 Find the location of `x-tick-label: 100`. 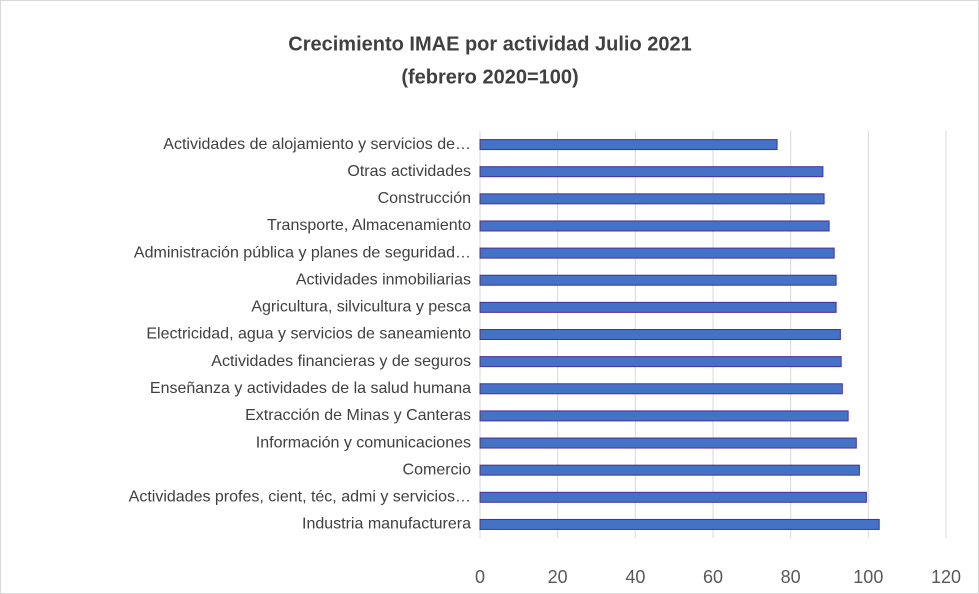

x-tick-label: 100 is located at coordinates (868, 577).